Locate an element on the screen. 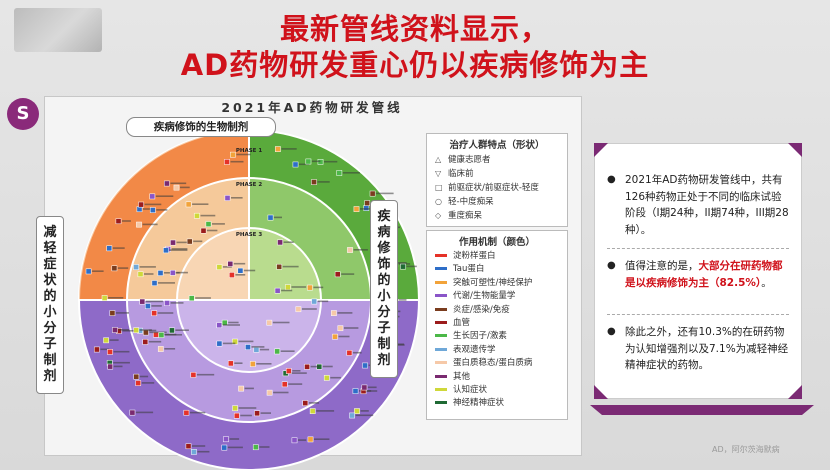 The image size is (830, 470). mechanism-legend-heading: 作用机制（颜色） is located at coordinates (496, 242).